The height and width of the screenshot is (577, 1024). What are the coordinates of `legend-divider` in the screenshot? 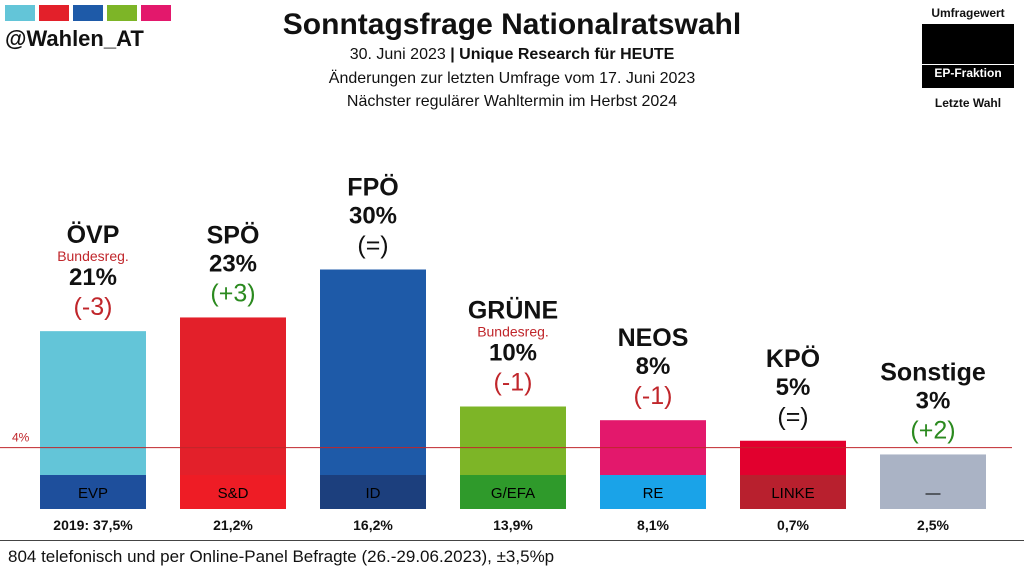 It's located at (968, 64).